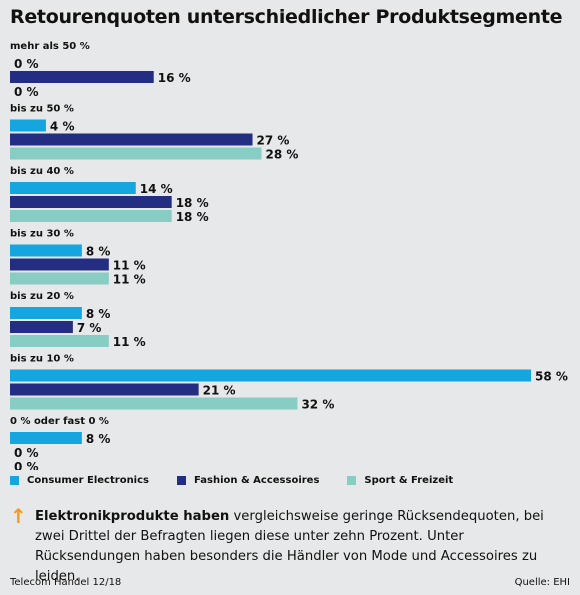 The width and height of the screenshot is (580, 595). I want to click on arrow-up-icon: ↑, so click(18, 516).